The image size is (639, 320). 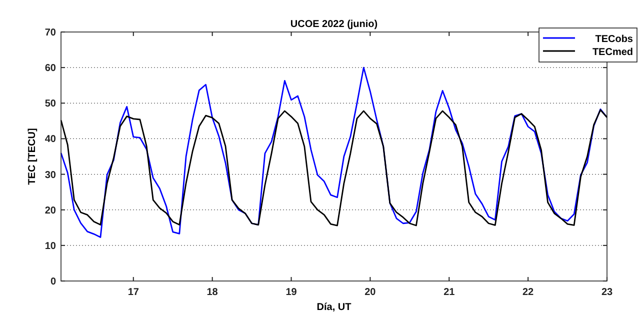 I want to click on chart-title: UCOE 2022 (junio), so click(x=334, y=24).